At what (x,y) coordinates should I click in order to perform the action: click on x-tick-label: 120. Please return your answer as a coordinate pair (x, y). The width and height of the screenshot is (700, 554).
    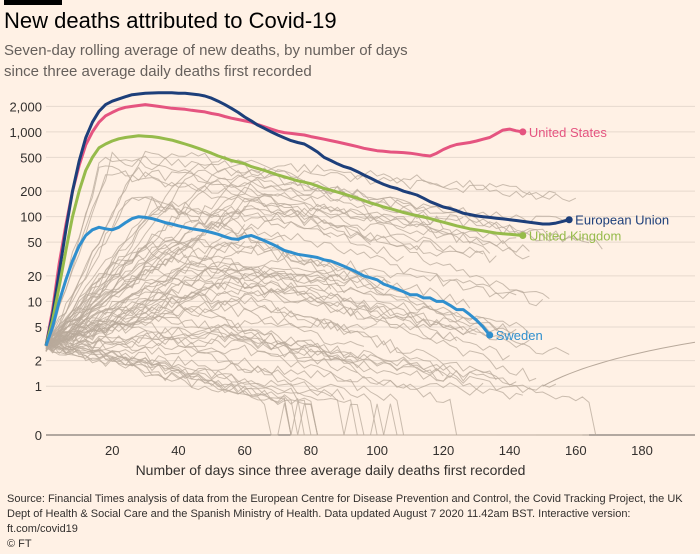
    Looking at the image, I should click on (443, 450).